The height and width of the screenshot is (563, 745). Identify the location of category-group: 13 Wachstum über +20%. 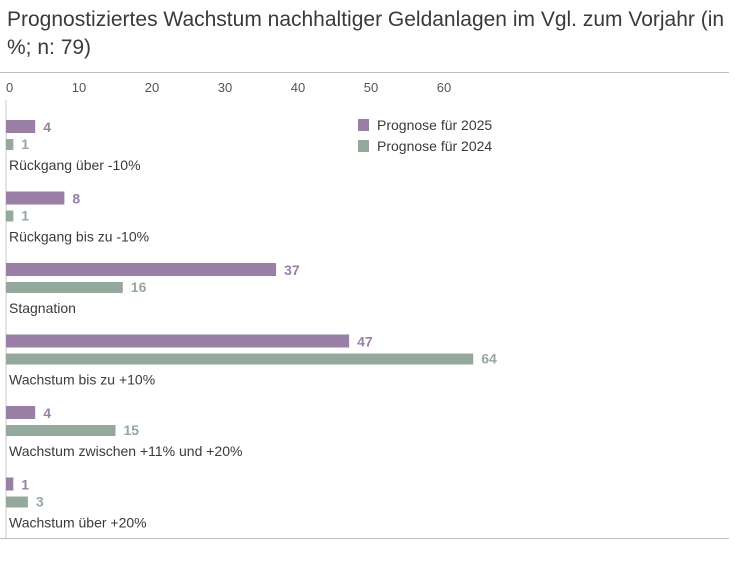
(76, 504).